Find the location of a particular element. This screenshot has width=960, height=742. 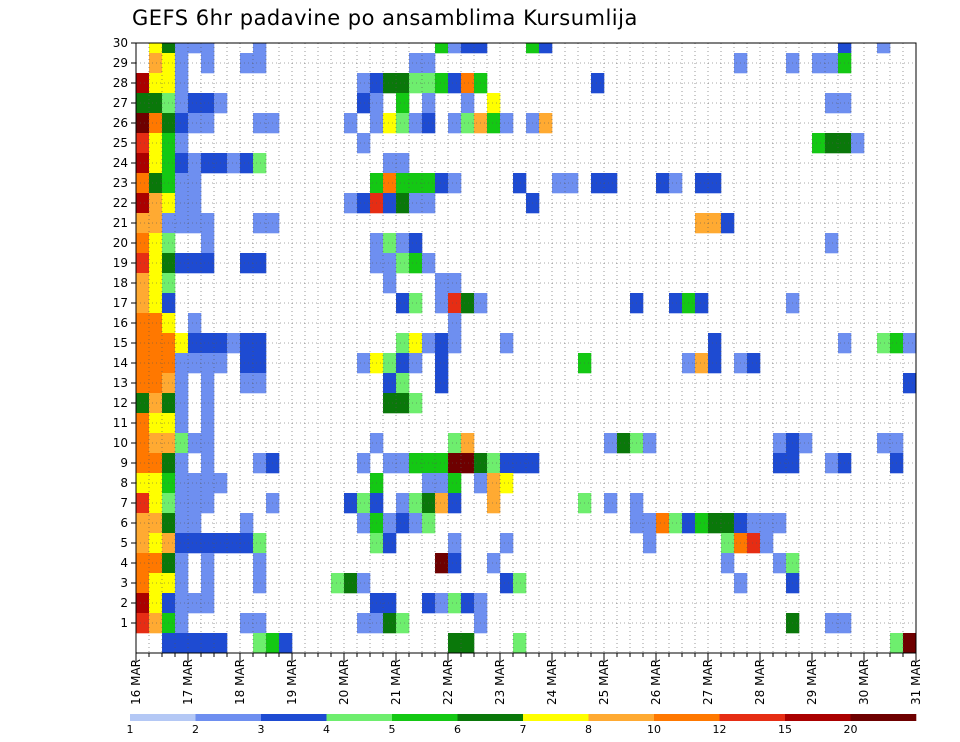

y-tick-label: 12 is located at coordinates (120, 403).